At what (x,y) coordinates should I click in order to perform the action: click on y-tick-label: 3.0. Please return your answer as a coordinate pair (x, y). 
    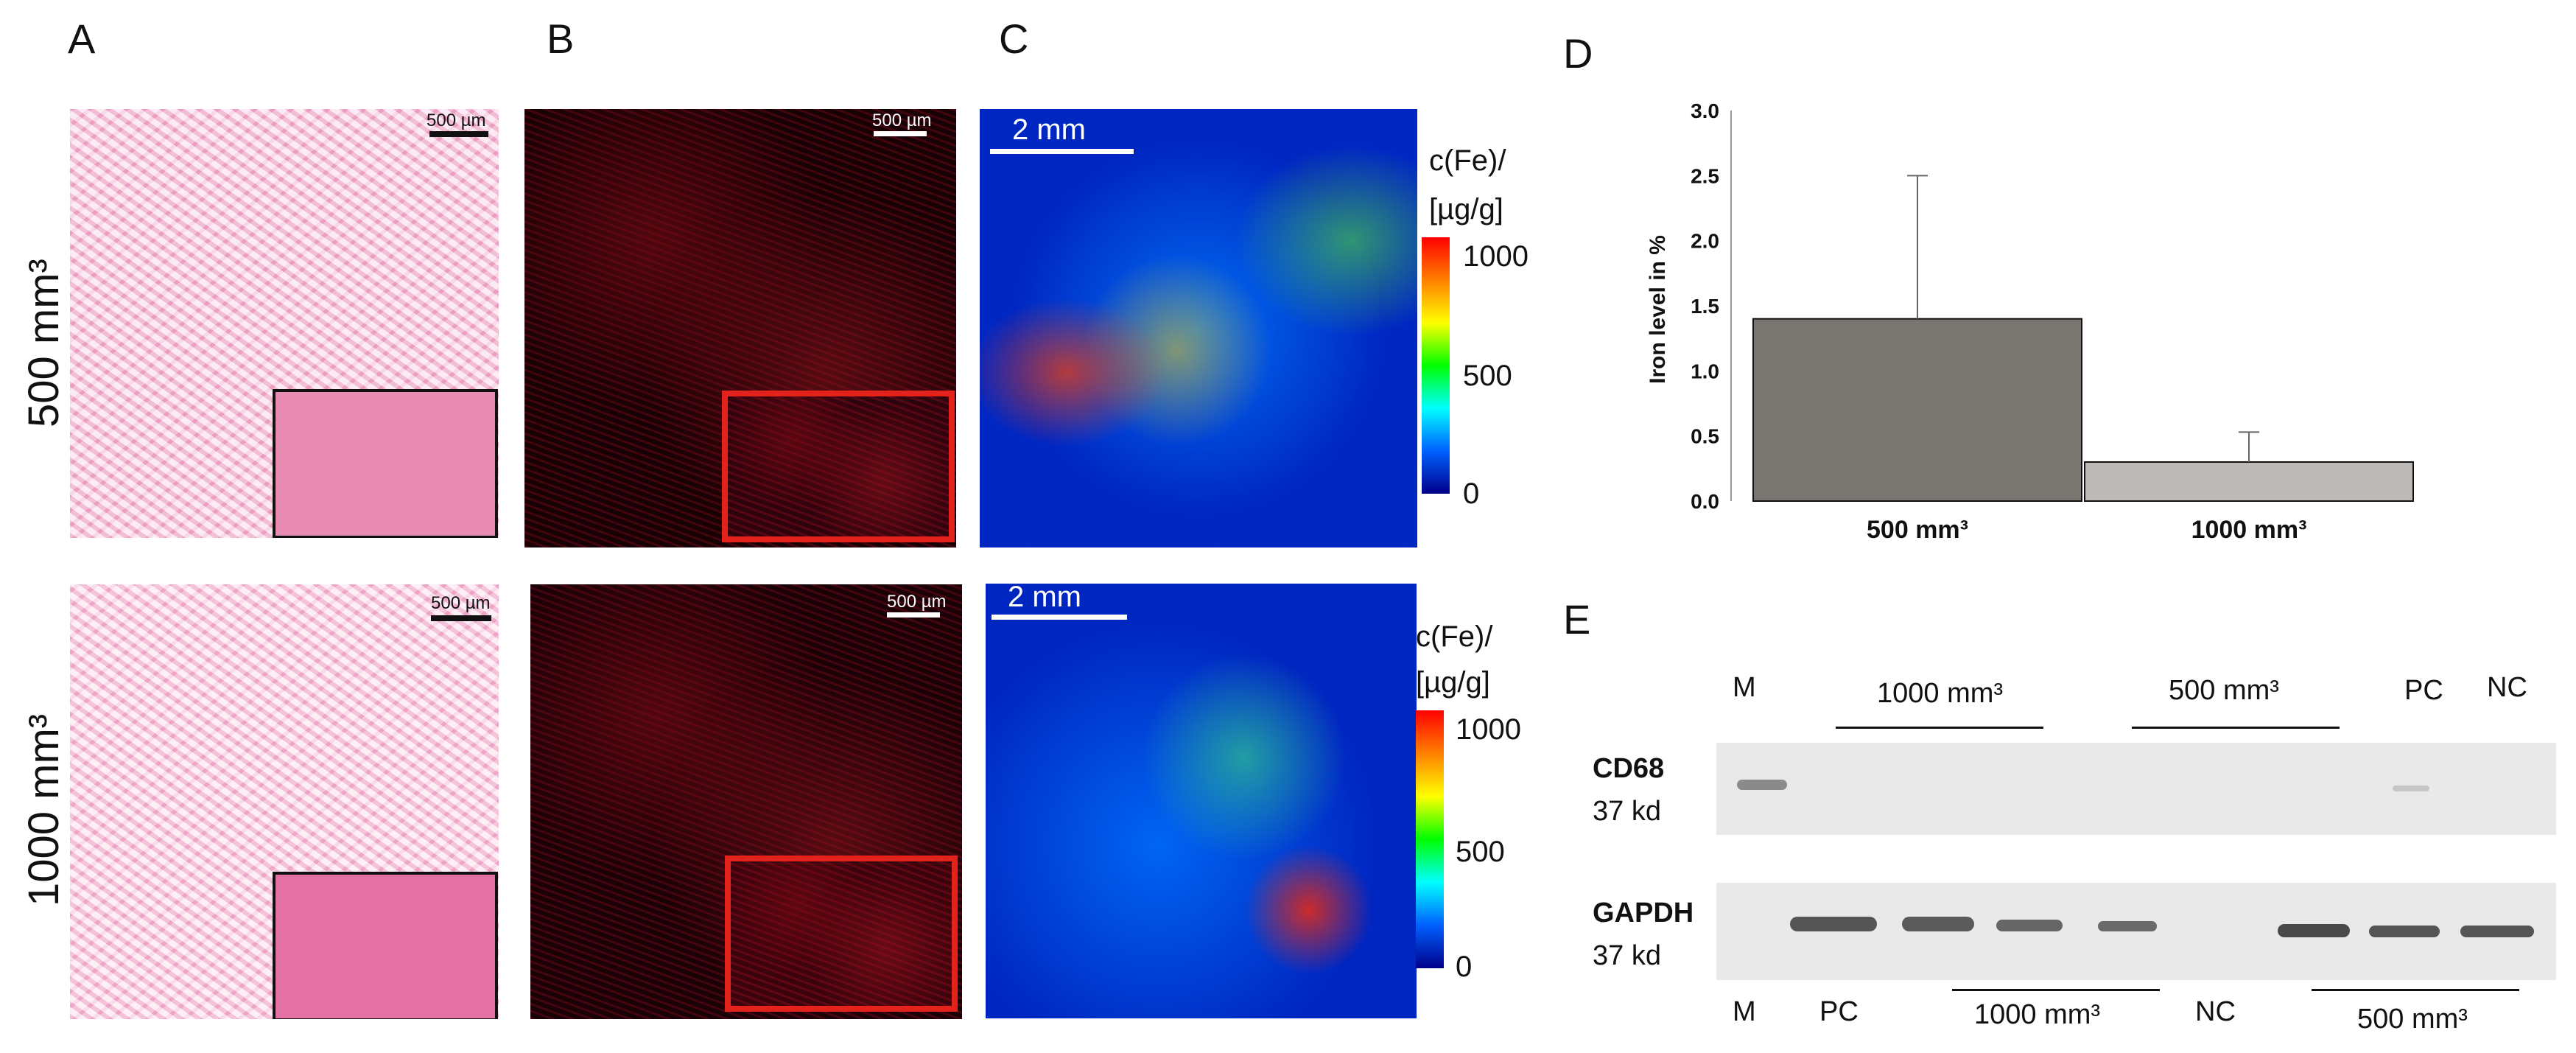
    Looking at the image, I should click on (1705, 110).